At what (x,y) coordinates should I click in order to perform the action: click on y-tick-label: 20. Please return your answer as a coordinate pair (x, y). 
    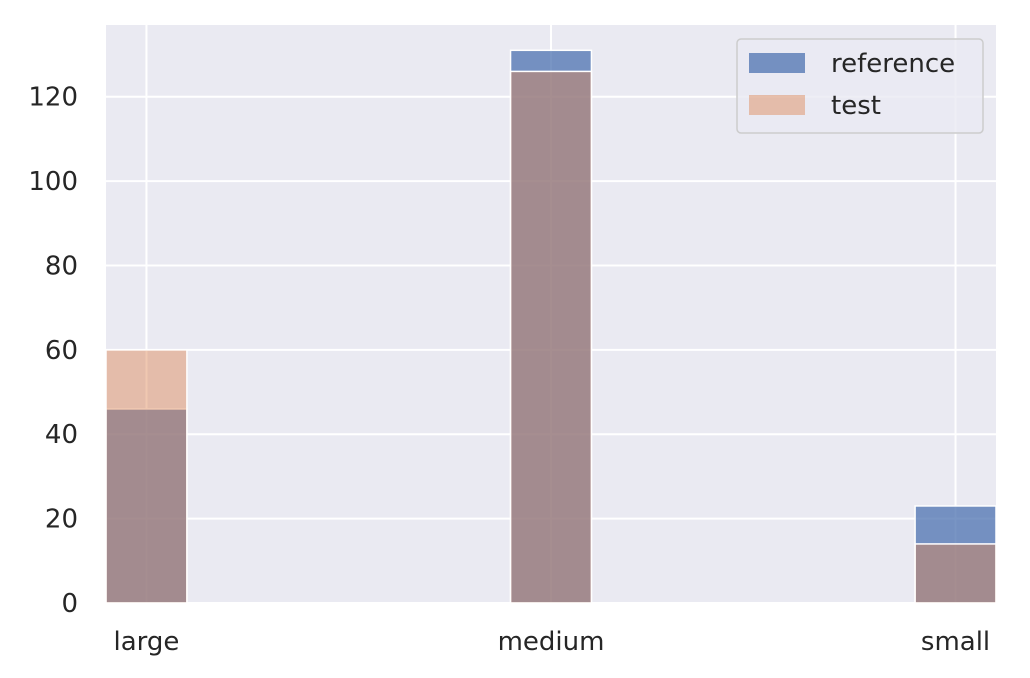
    Looking at the image, I should click on (61, 520).